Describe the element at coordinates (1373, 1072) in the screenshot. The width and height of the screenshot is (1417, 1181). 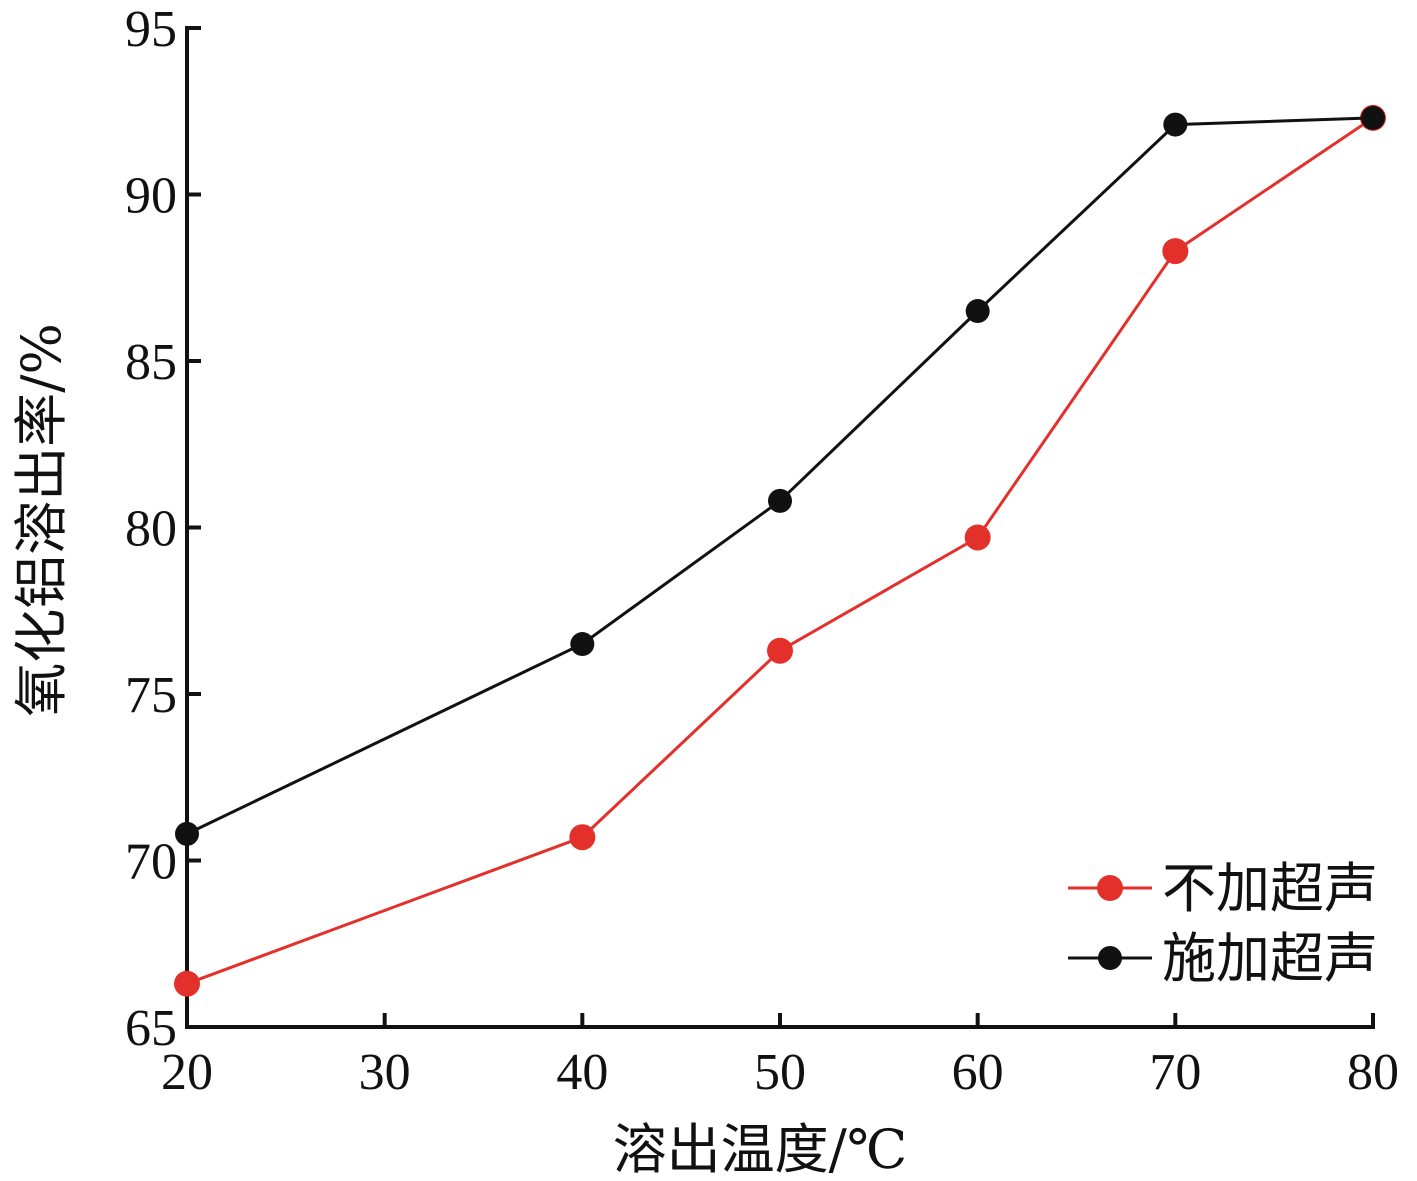
I see `x-tick-label: 80` at that location.